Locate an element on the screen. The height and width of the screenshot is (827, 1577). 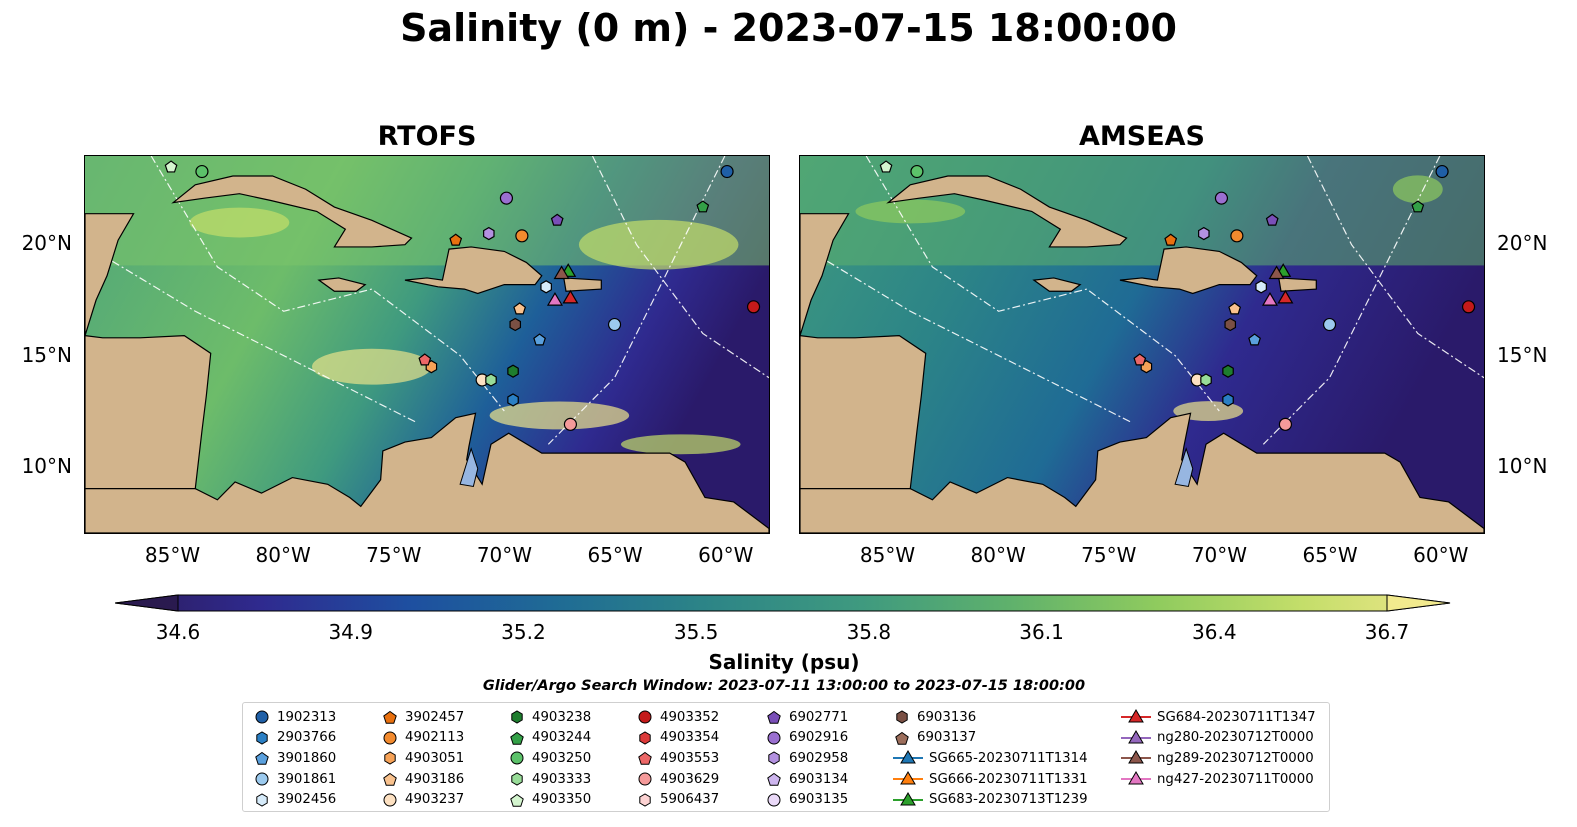
legend-item-label: 6902958 is located at coordinates (819, 758).